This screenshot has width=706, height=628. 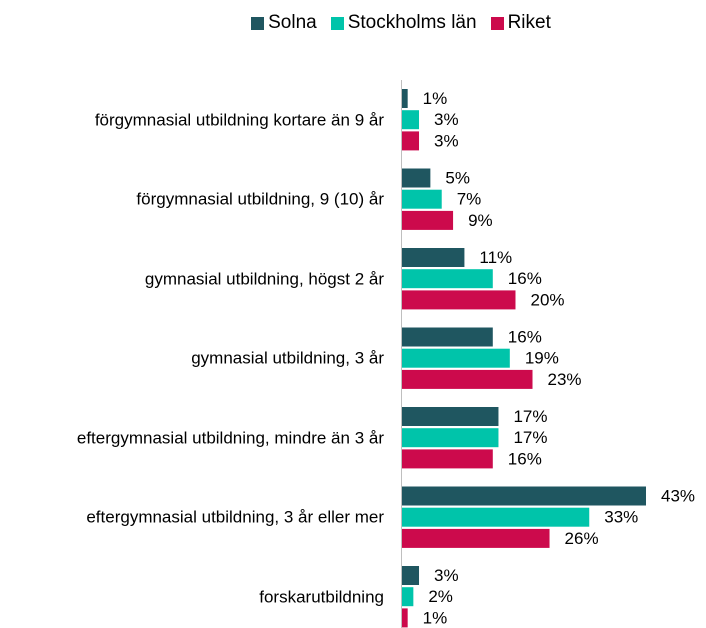 What do you see at coordinates (495, 257) in the screenshot?
I see `value-label: 11%` at bounding box center [495, 257].